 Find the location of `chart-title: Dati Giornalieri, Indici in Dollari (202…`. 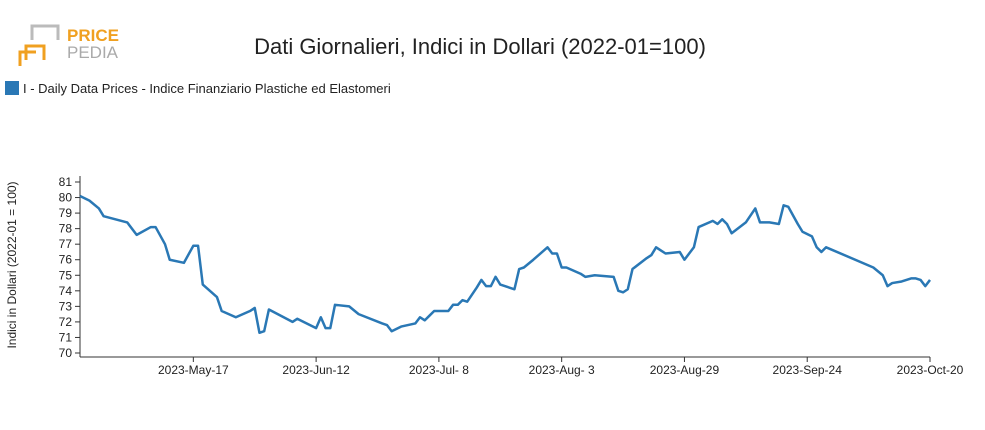

chart-title: Dati Giornalieri, Indici in Dollari (202… is located at coordinates (480, 46).